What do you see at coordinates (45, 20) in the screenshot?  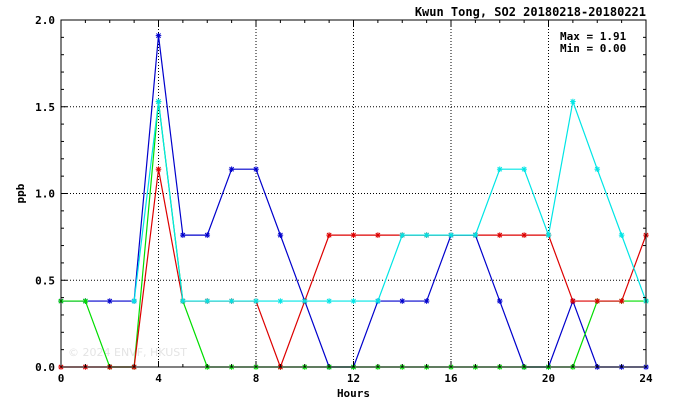 I see `y-tick-label: 2.0` at bounding box center [45, 20].